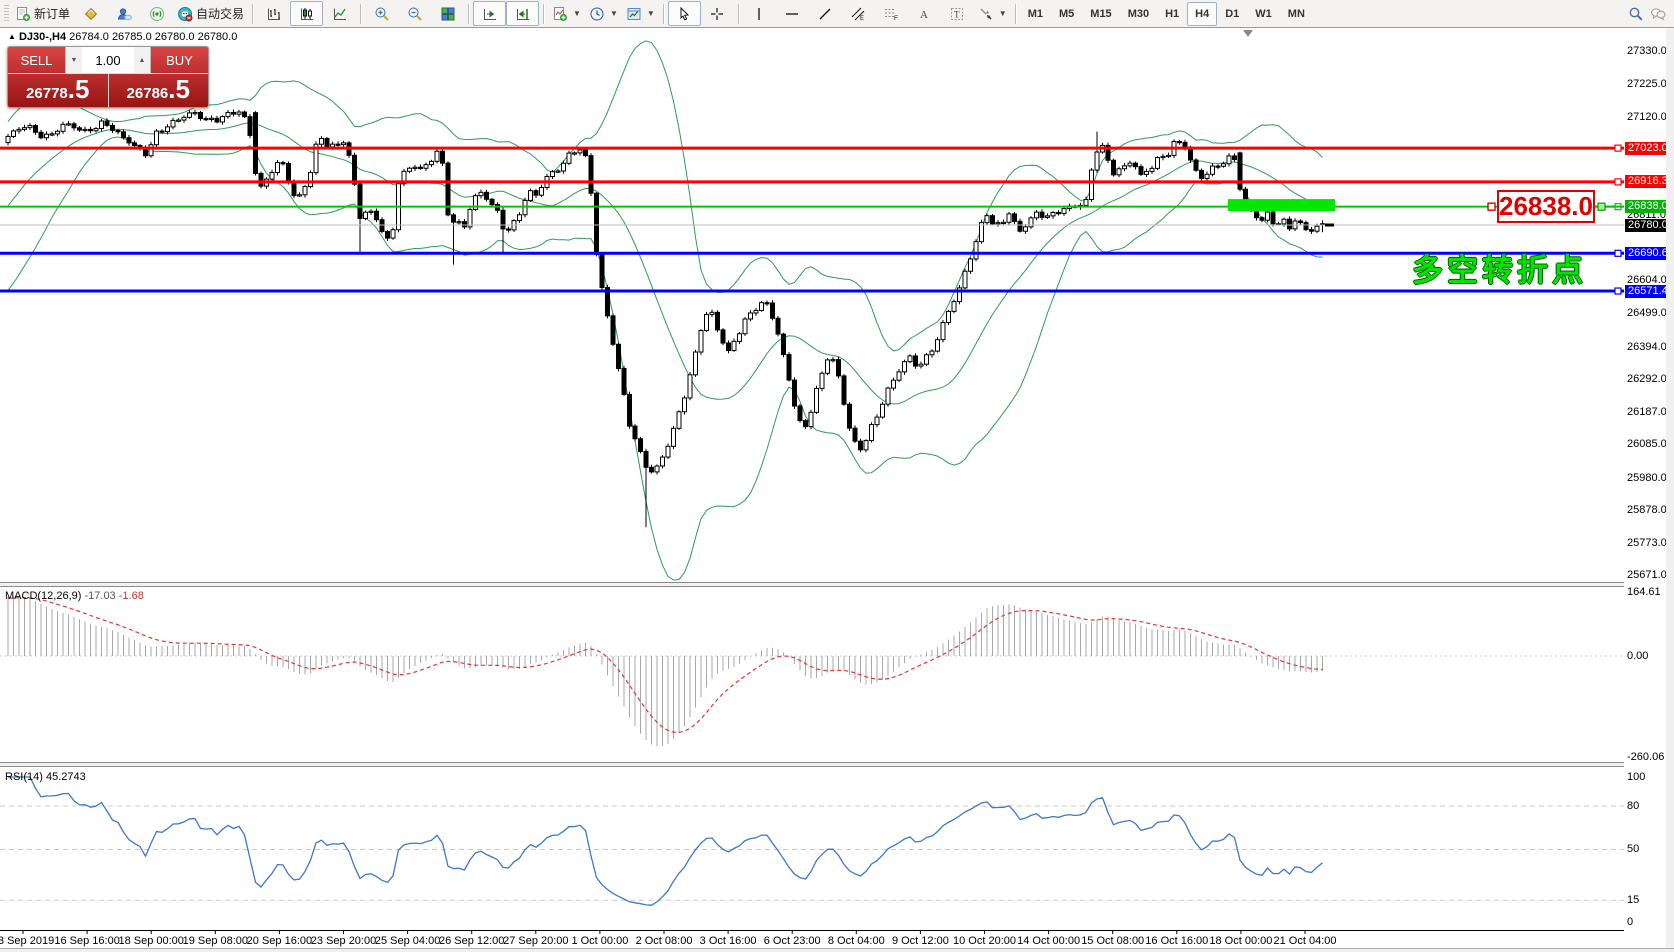 Image resolution: width=1674 pixels, height=952 pixels. I want to click on text-label-button: T, so click(957, 13).